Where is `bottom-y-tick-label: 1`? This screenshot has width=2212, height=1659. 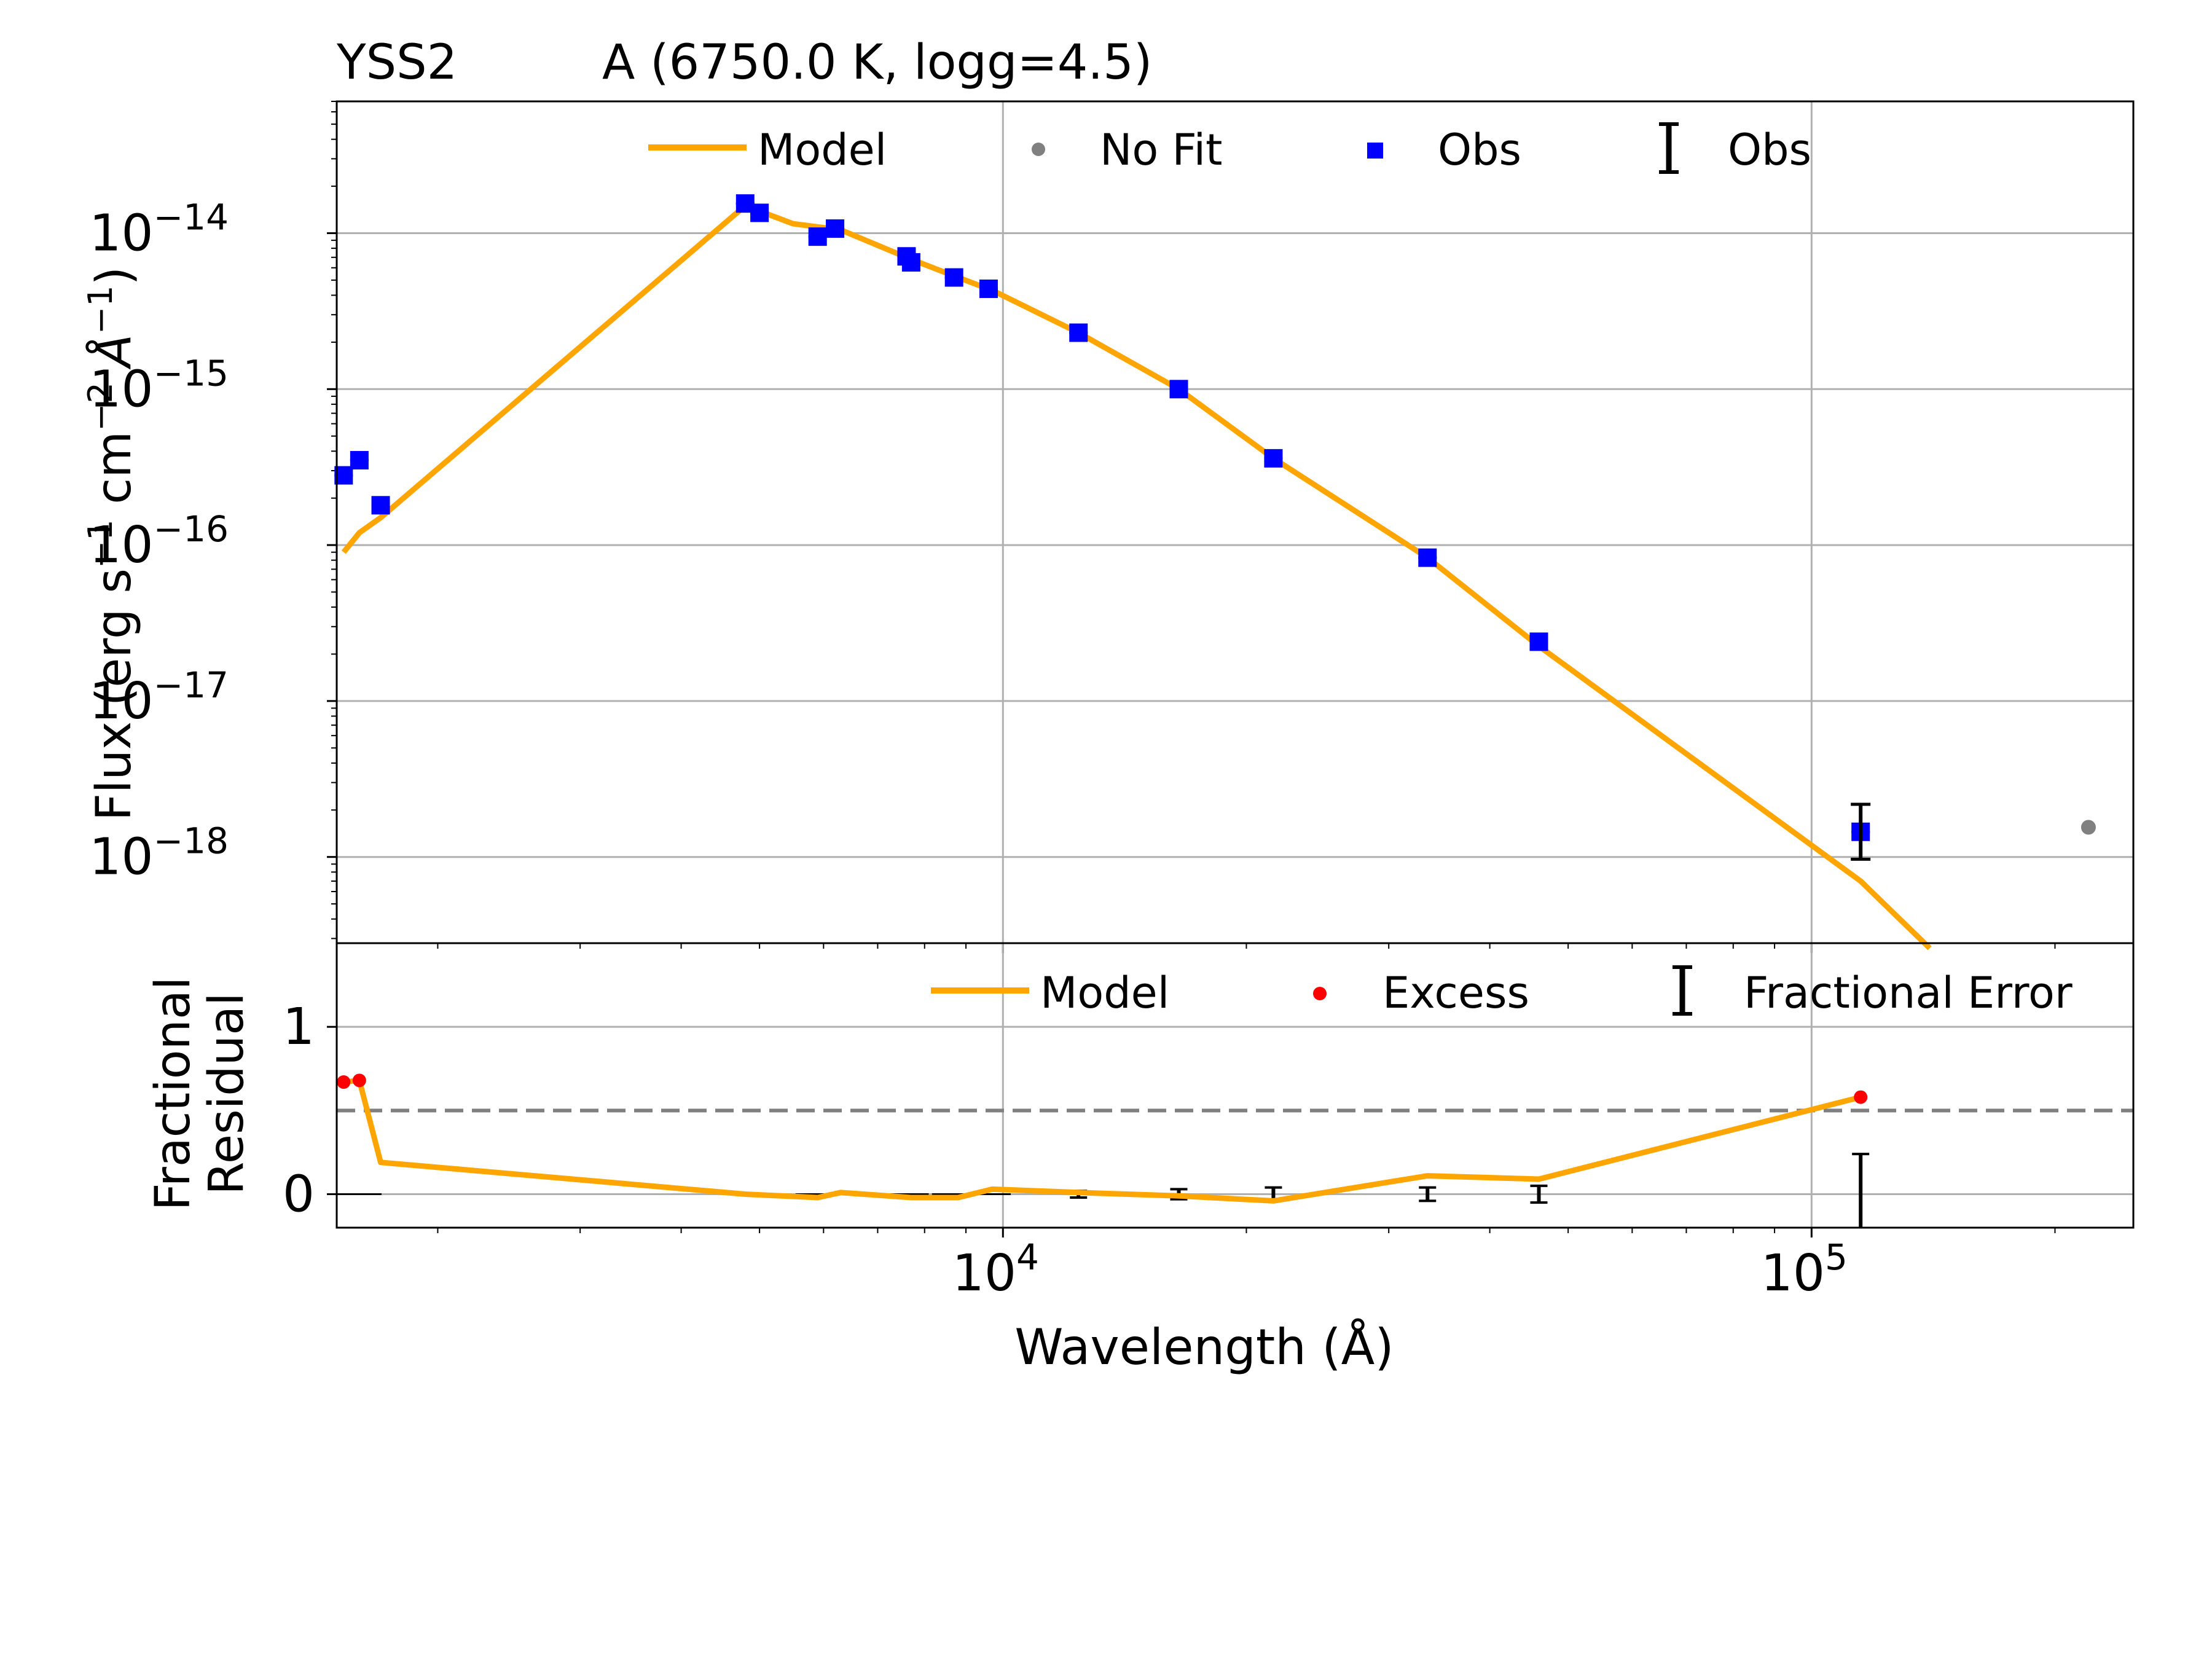
bottom-y-tick-label: 1 is located at coordinates (299, 1027).